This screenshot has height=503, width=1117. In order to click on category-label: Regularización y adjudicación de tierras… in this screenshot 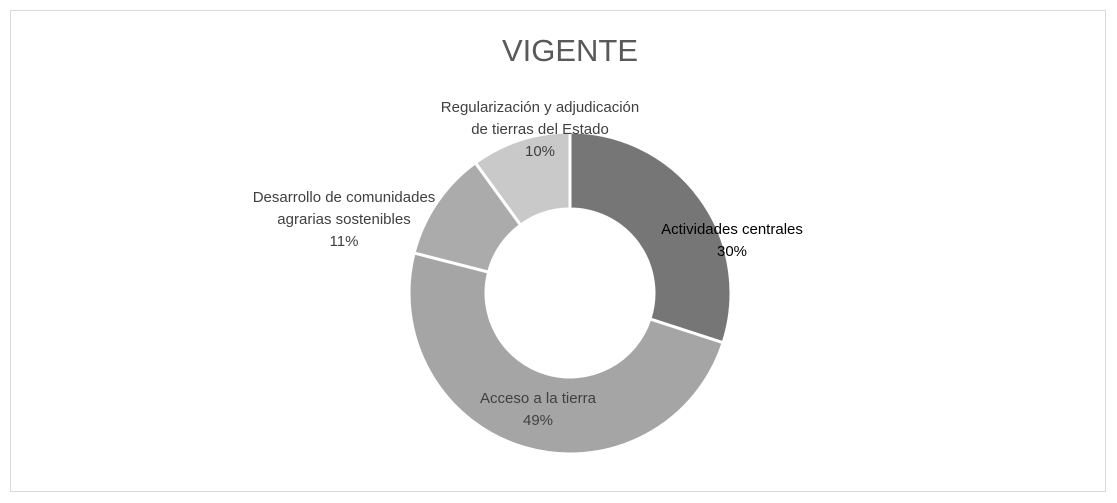, I will do `click(540, 118)`.